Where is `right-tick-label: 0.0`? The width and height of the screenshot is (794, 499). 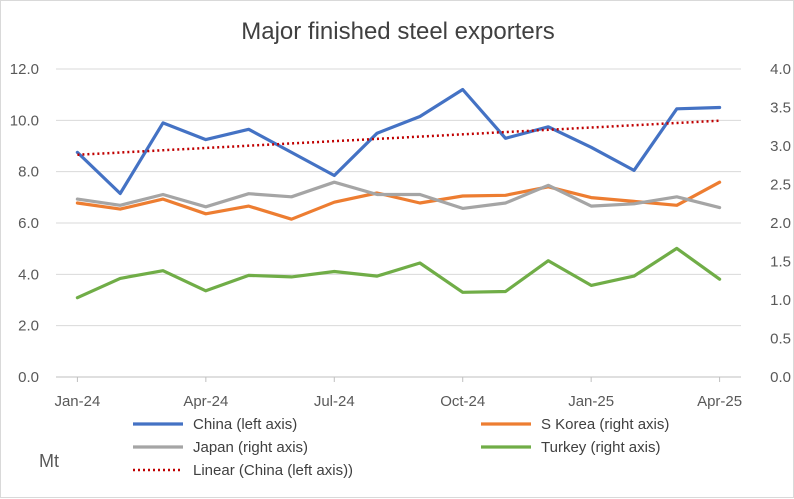
right-tick-label: 0.0 is located at coordinates (780, 377).